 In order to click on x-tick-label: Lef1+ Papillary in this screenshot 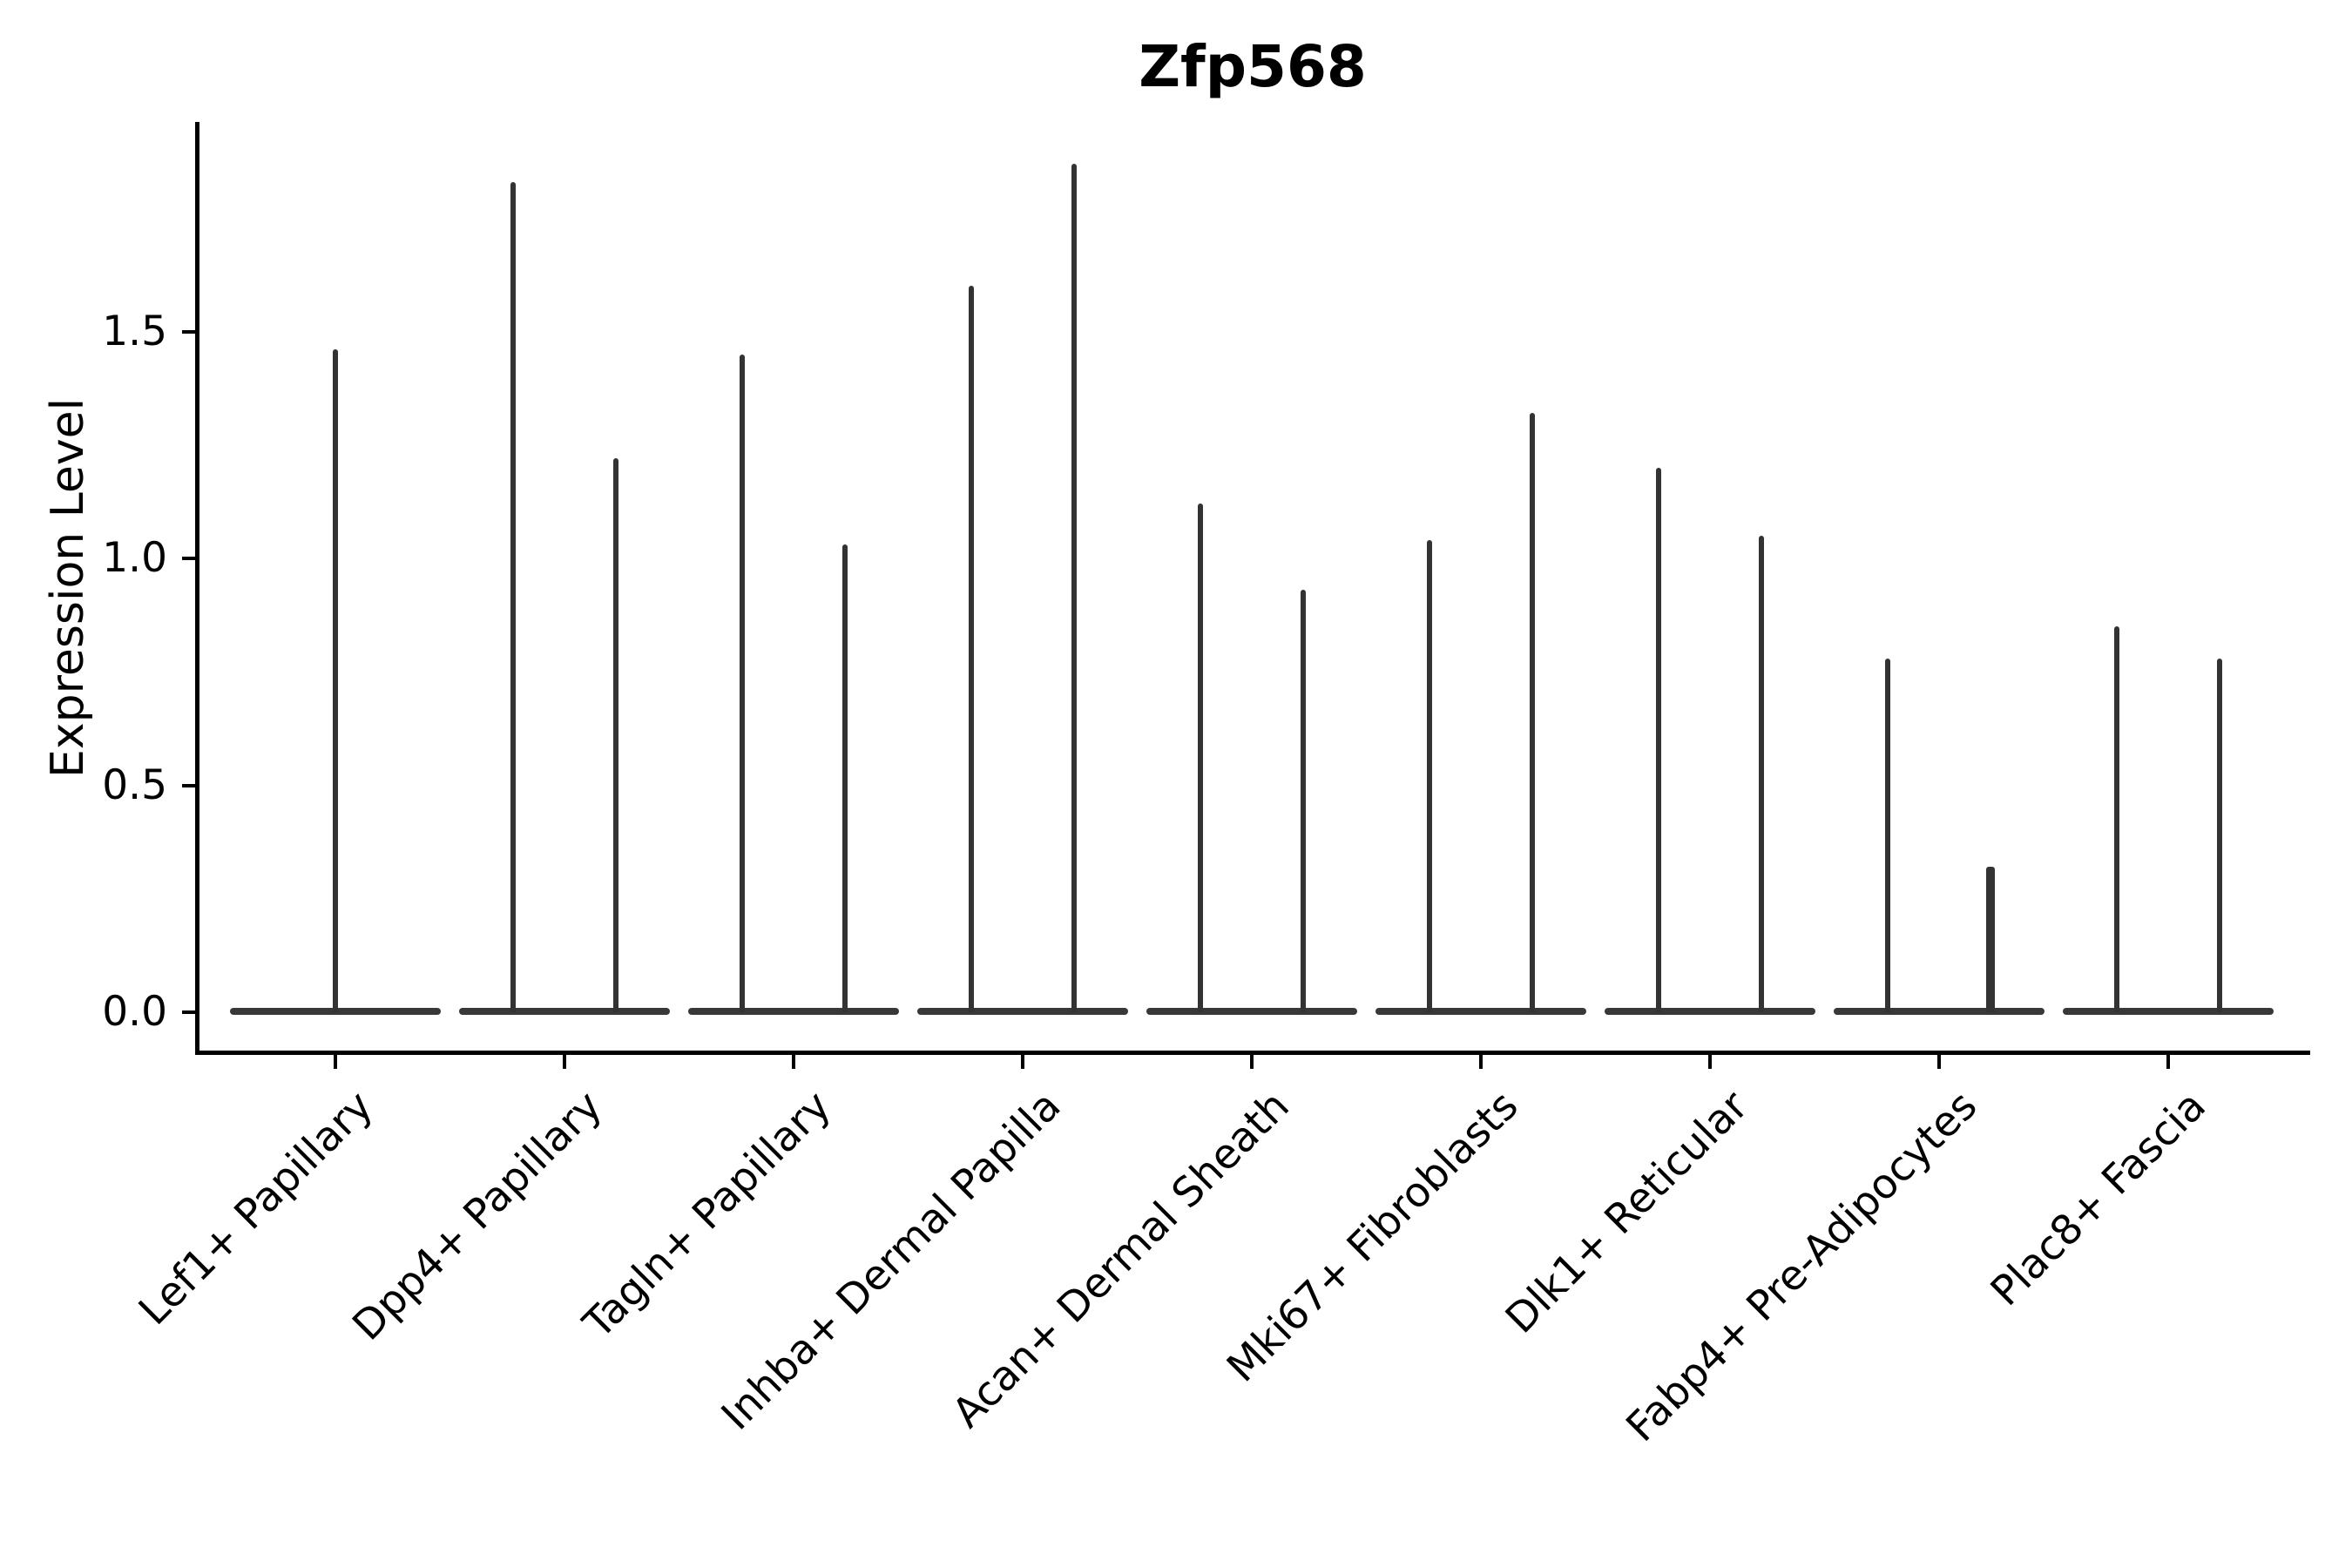, I will do `click(255, 1208)`.